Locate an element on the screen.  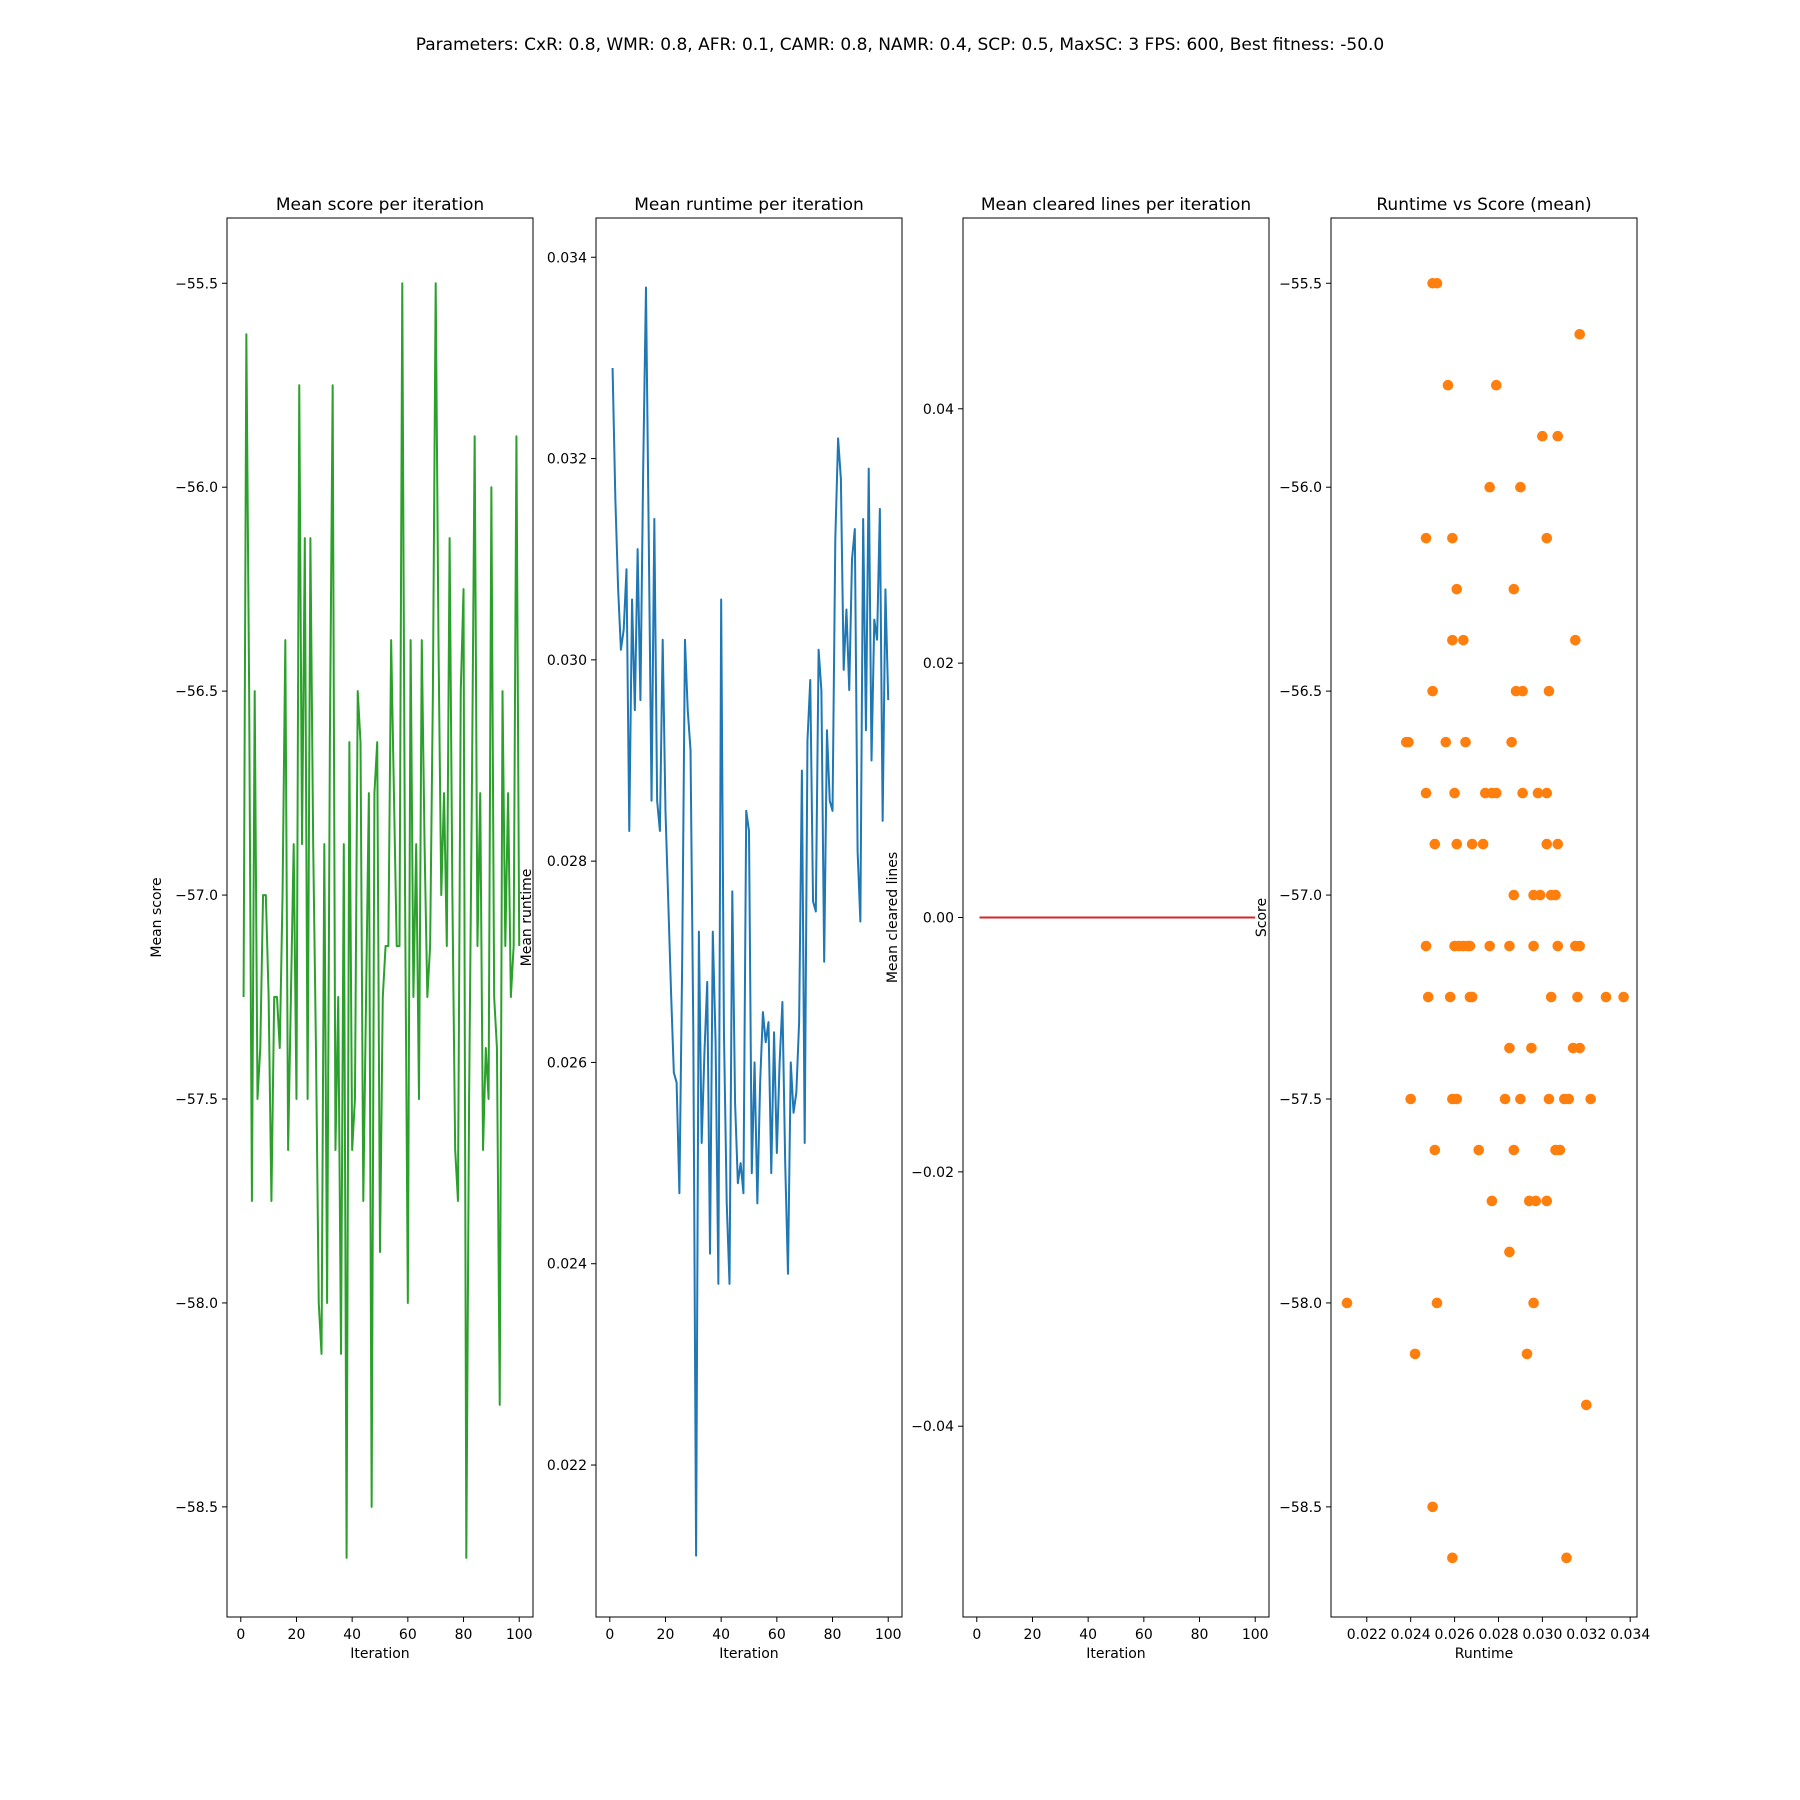
y-tick-label: 0.030 is located at coordinates (567, 661).